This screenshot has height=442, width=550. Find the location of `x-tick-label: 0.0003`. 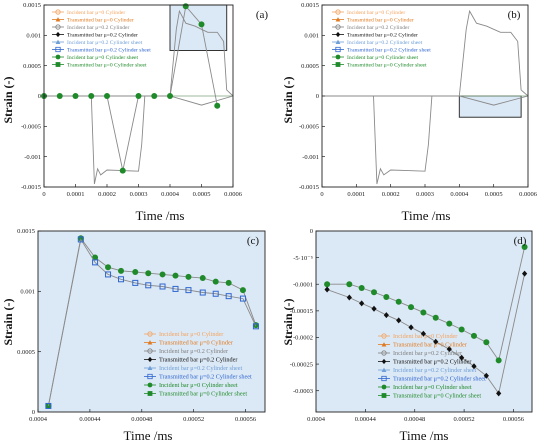

x-tick-label: 0.0003 is located at coordinates (139, 194).